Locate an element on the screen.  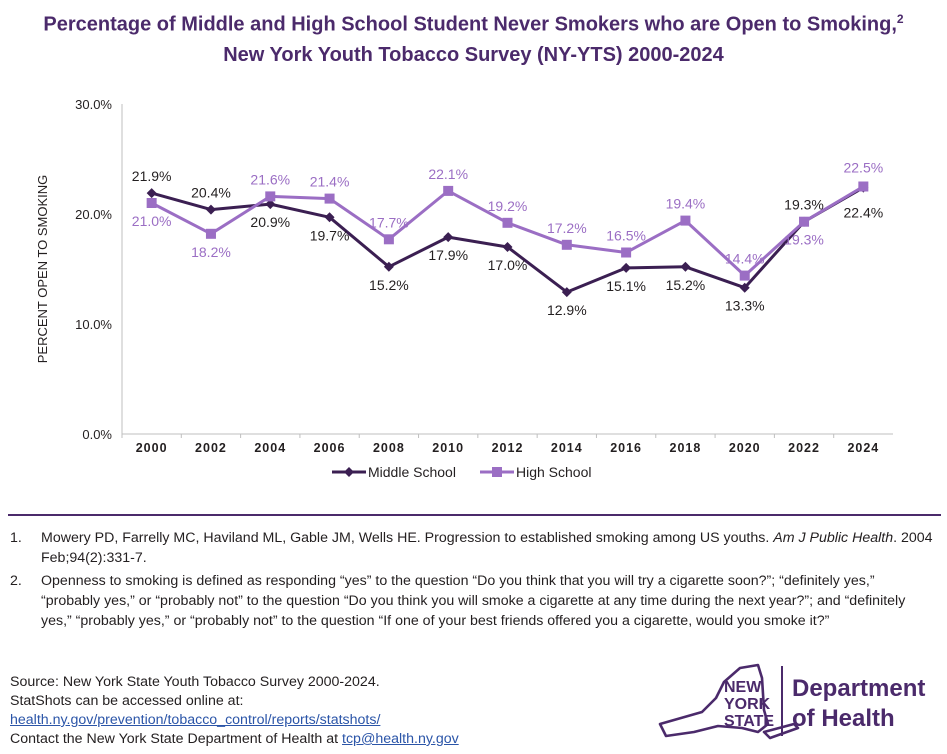
data-label: 19.7% is located at coordinates (330, 235).